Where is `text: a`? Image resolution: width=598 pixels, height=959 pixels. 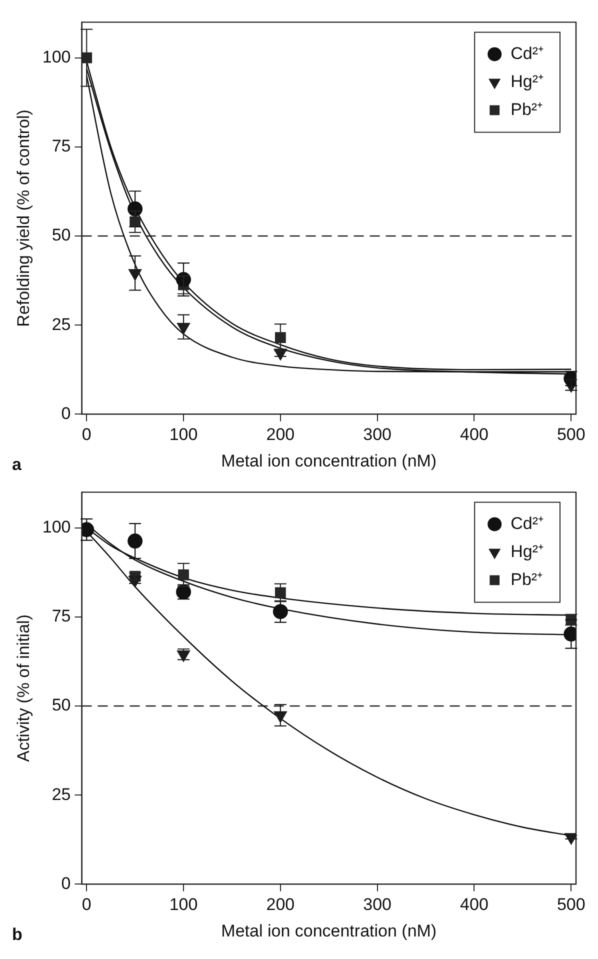 text: a is located at coordinates (17, 464).